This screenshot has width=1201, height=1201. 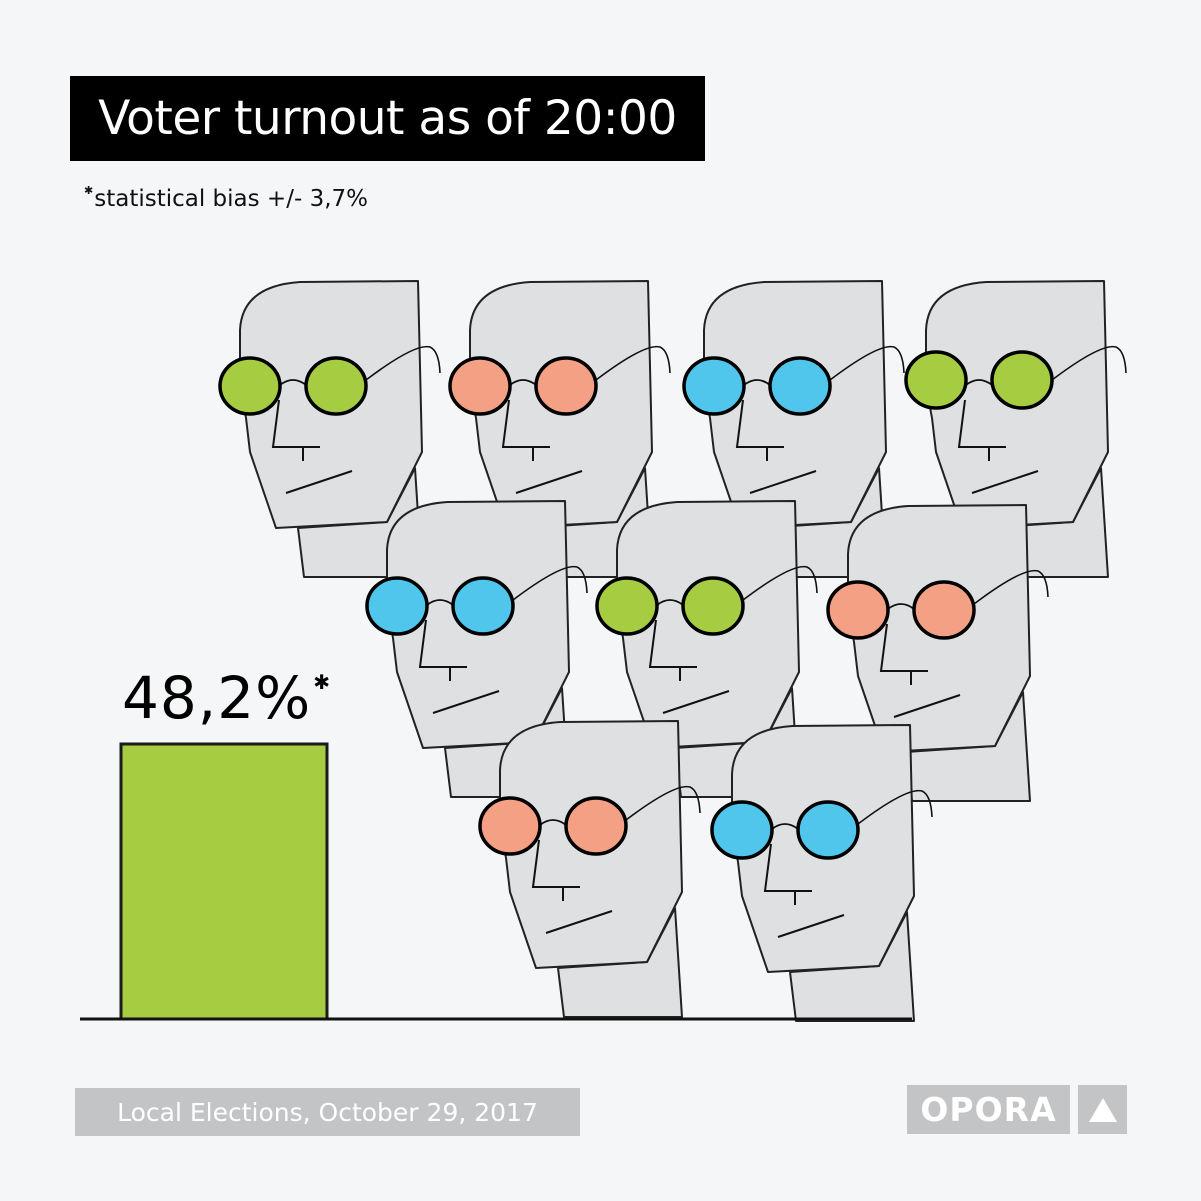 I want to click on opora-logo-text: OPORA, so click(x=988, y=1109).